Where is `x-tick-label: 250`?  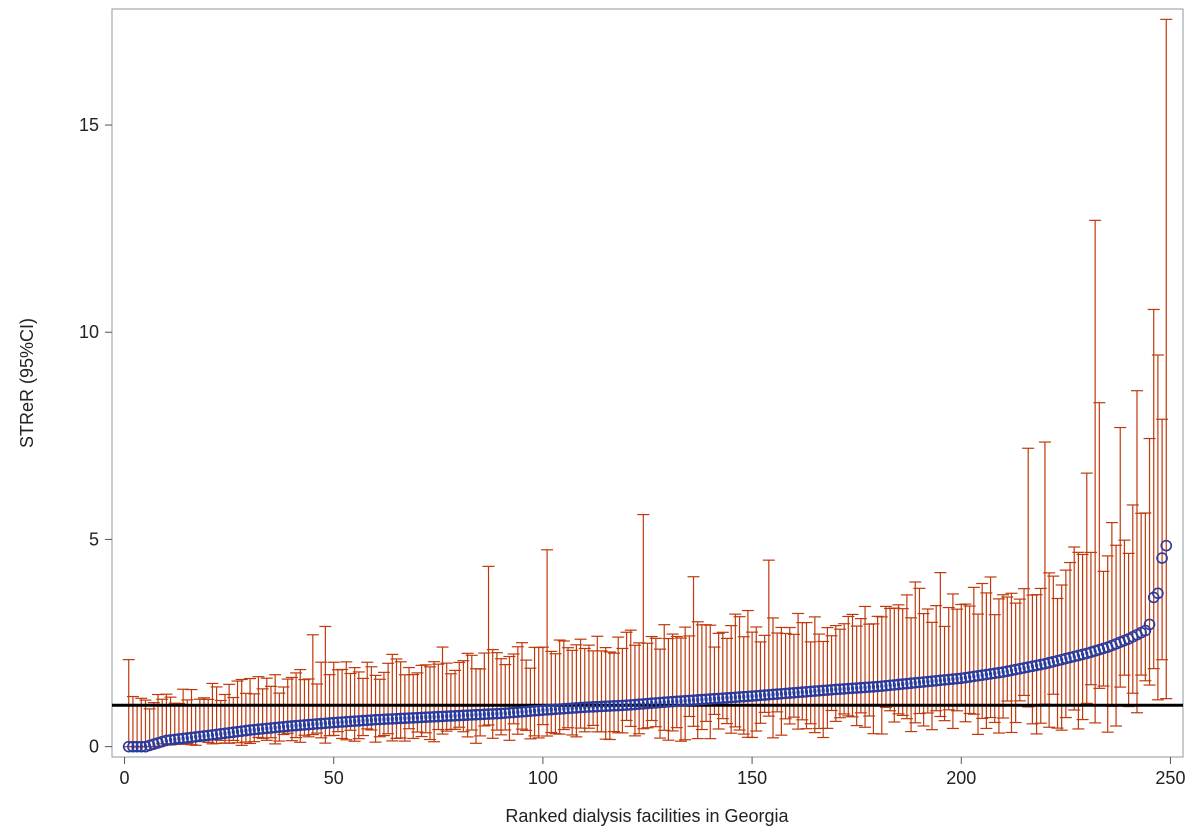
x-tick-label: 250 is located at coordinates (1170, 778).